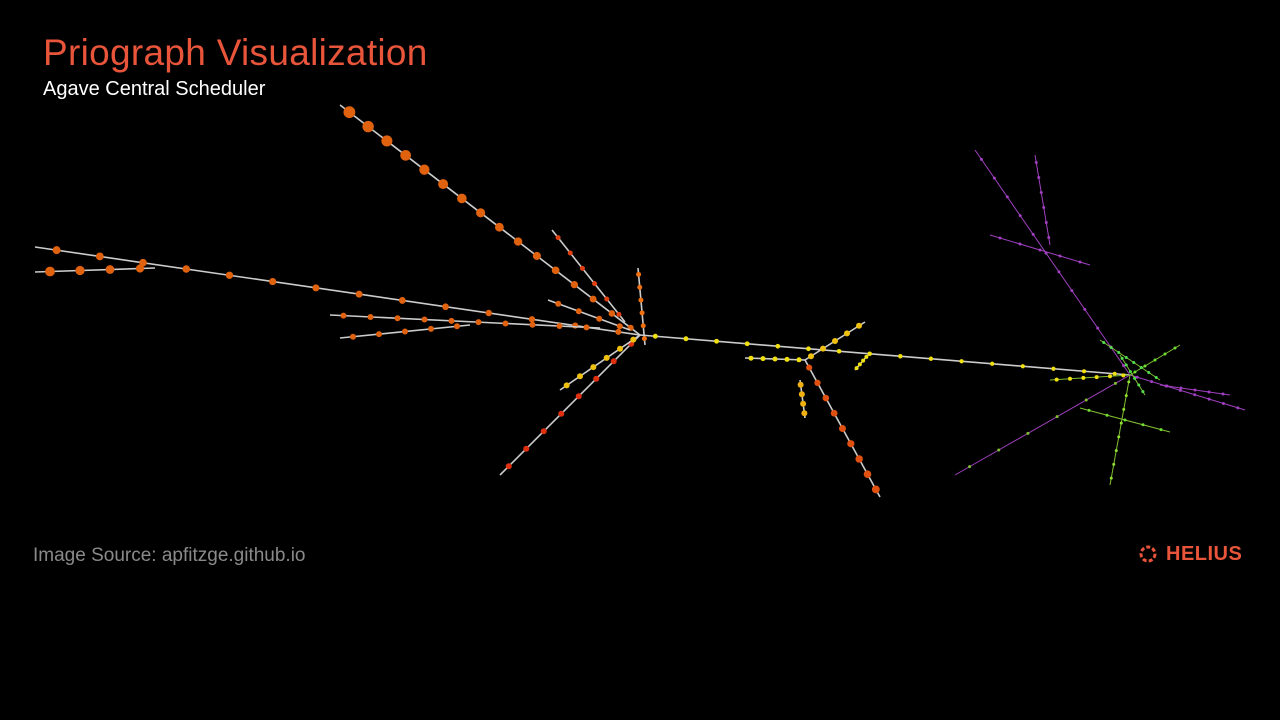  I want to click on subtitle: Agave Central Scheduler, so click(154, 89).